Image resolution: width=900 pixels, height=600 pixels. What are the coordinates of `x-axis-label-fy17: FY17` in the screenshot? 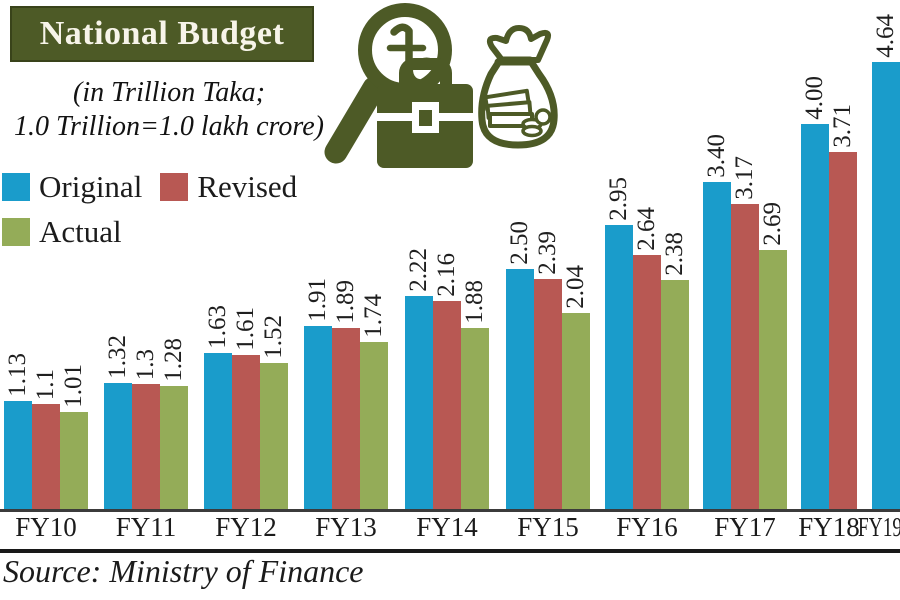 It's located at (745, 527).